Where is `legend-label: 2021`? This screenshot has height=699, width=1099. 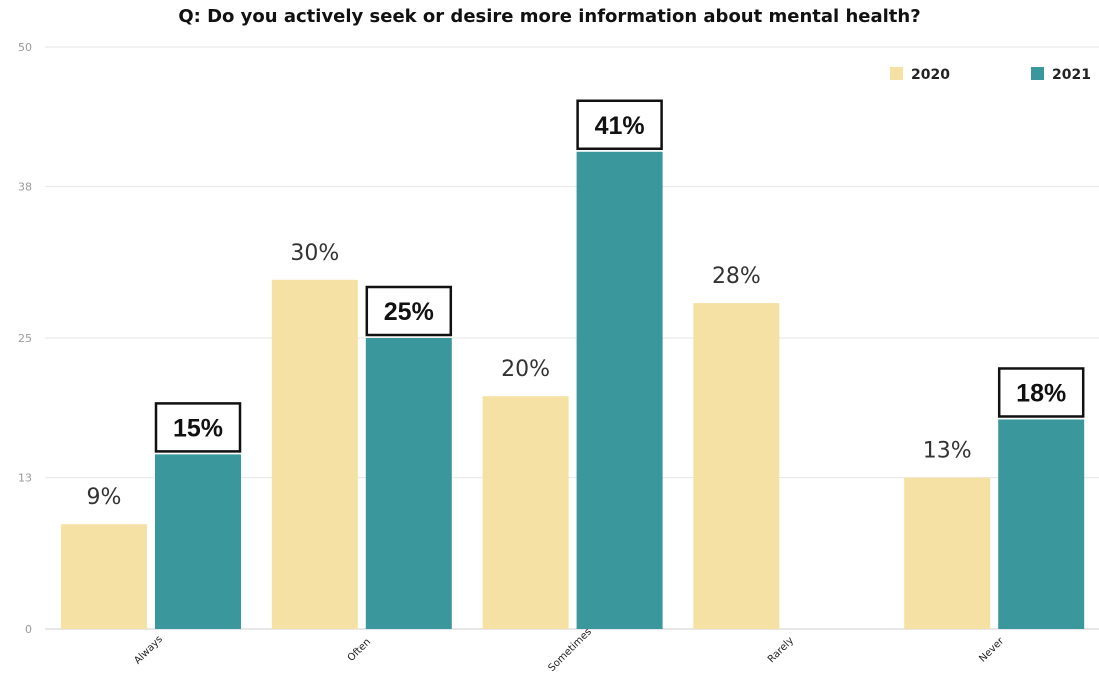 legend-label: 2021 is located at coordinates (1071, 75).